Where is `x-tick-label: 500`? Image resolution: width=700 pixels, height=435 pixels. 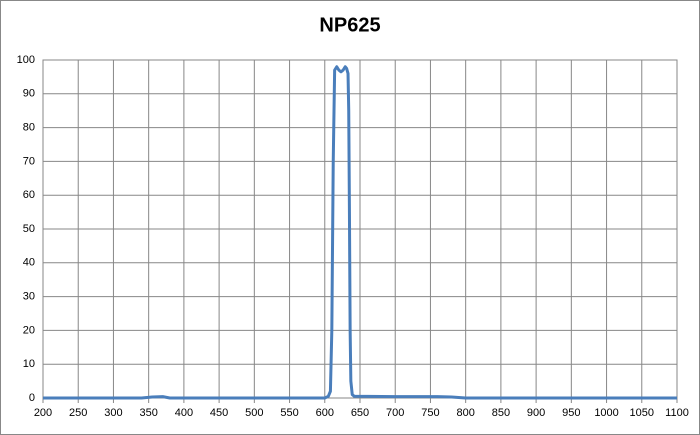 x-tick-label: 500 is located at coordinates (254, 413).